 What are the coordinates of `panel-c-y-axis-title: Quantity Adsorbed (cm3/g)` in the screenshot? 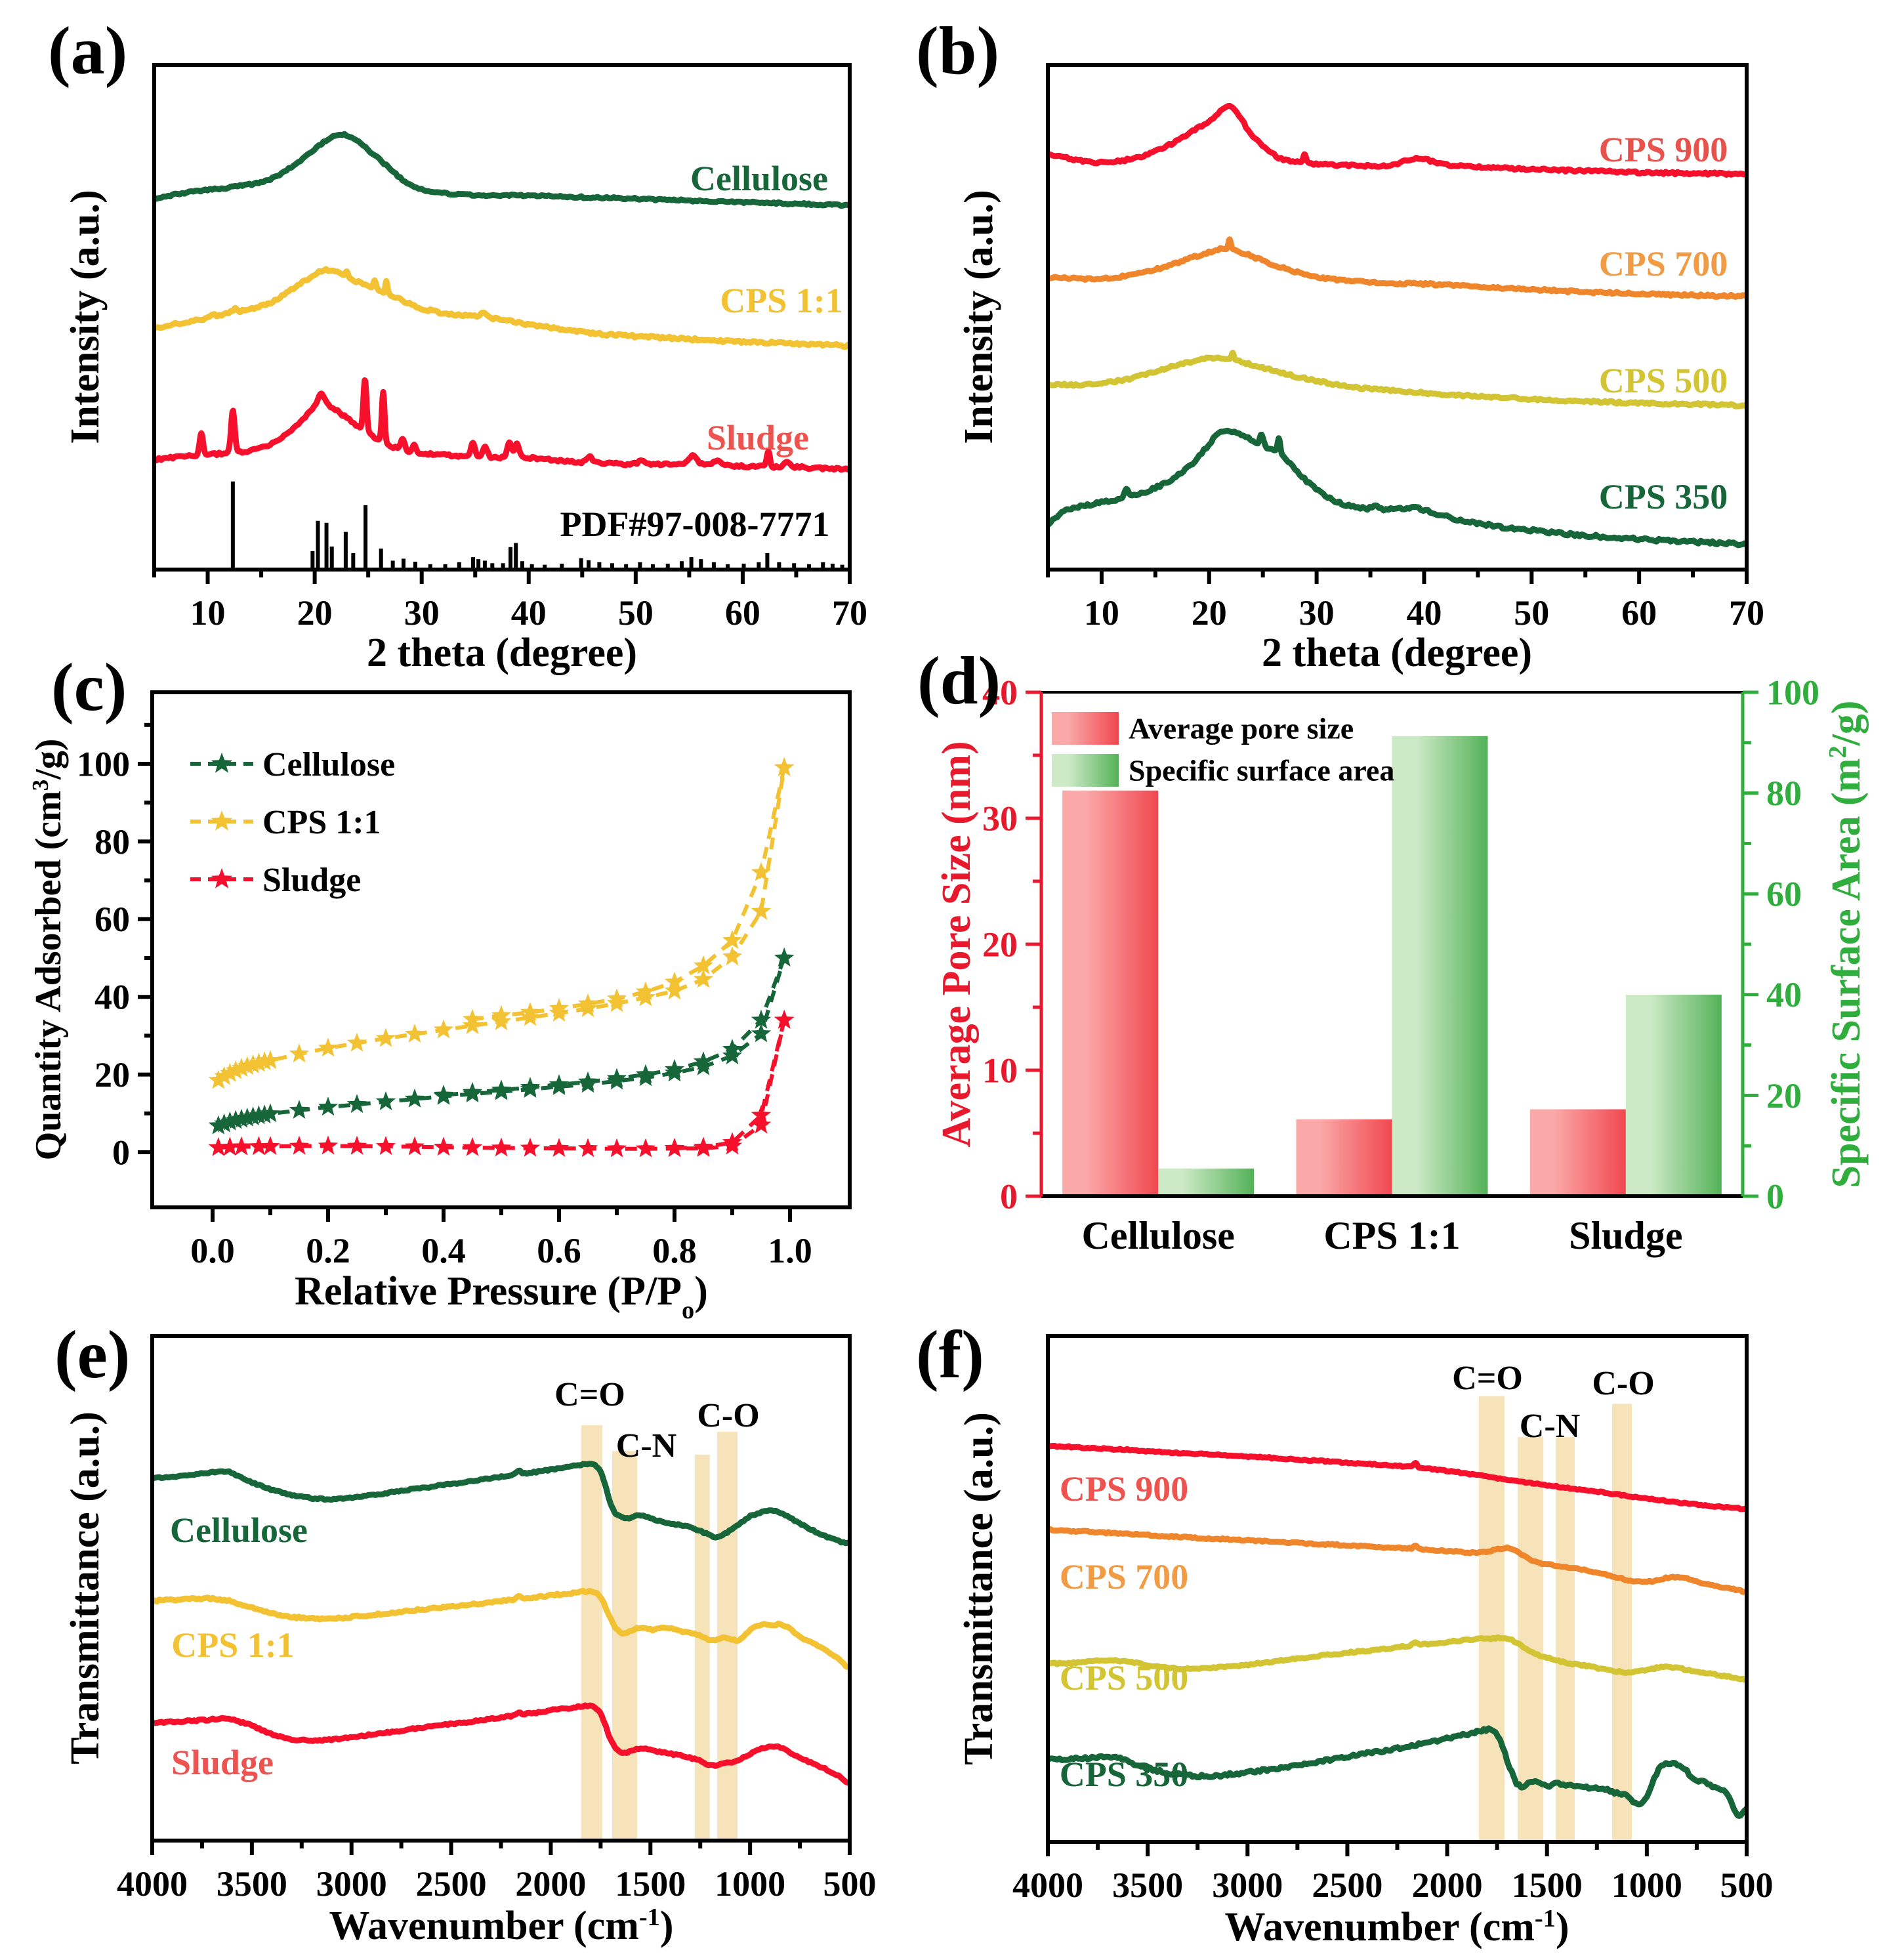 It's located at (49, 950).